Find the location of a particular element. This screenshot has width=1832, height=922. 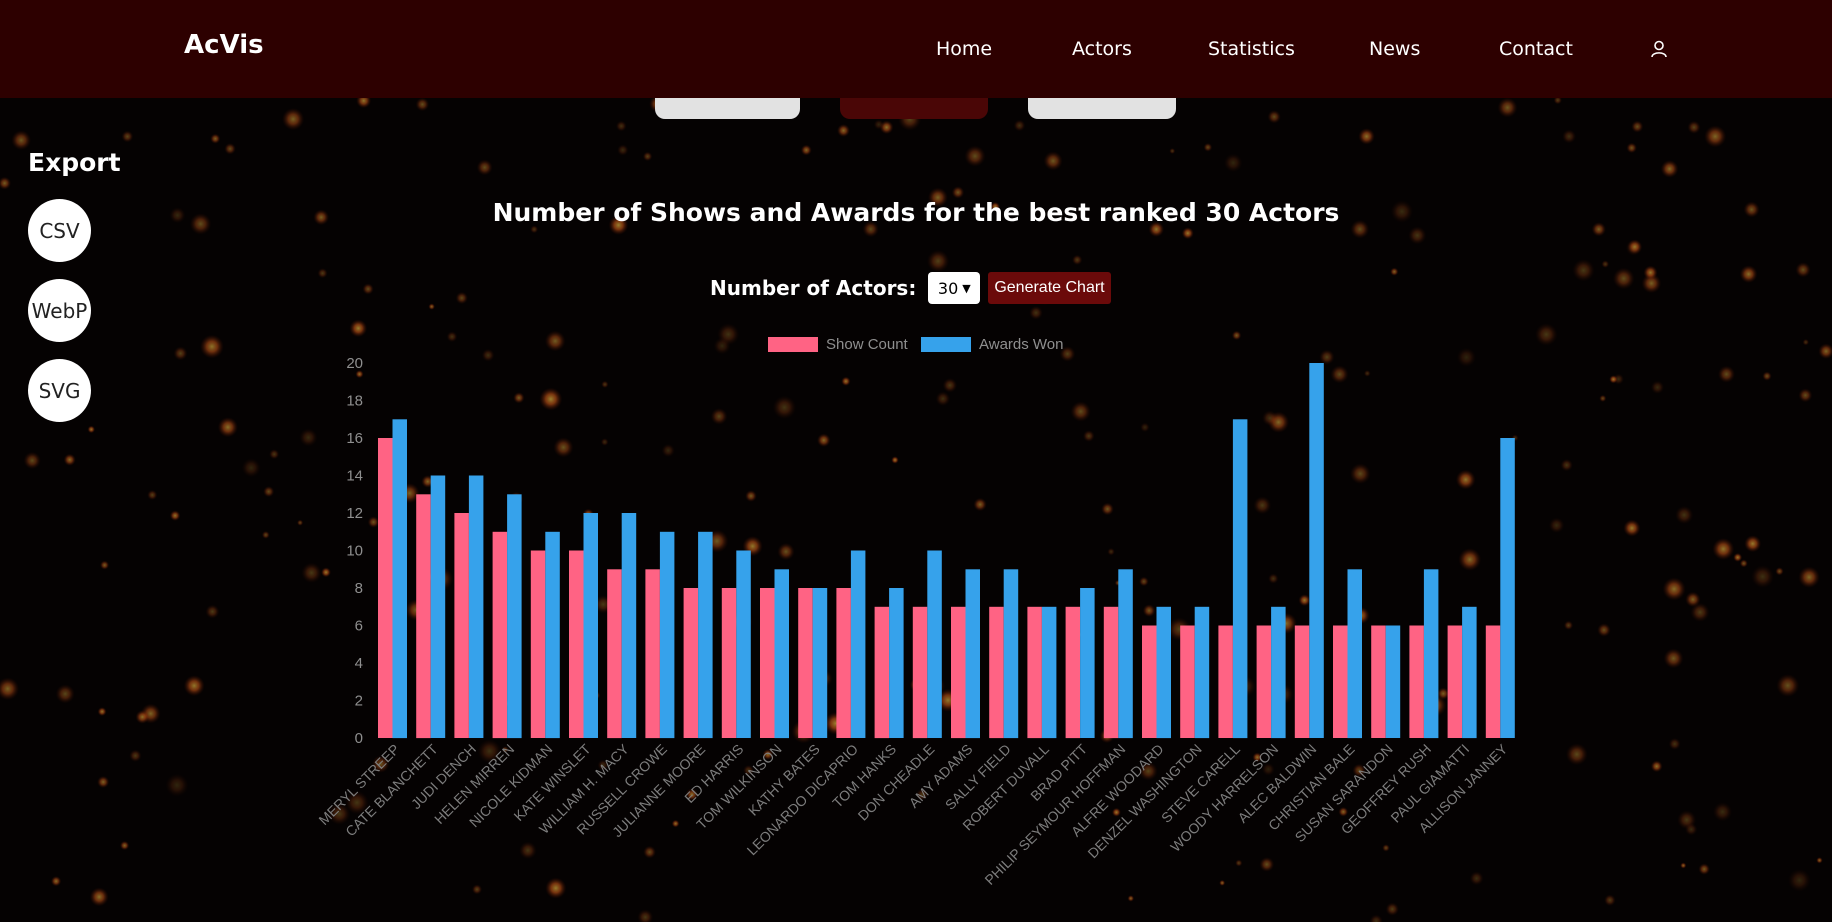

tab-button-left is located at coordinates (727, 108).